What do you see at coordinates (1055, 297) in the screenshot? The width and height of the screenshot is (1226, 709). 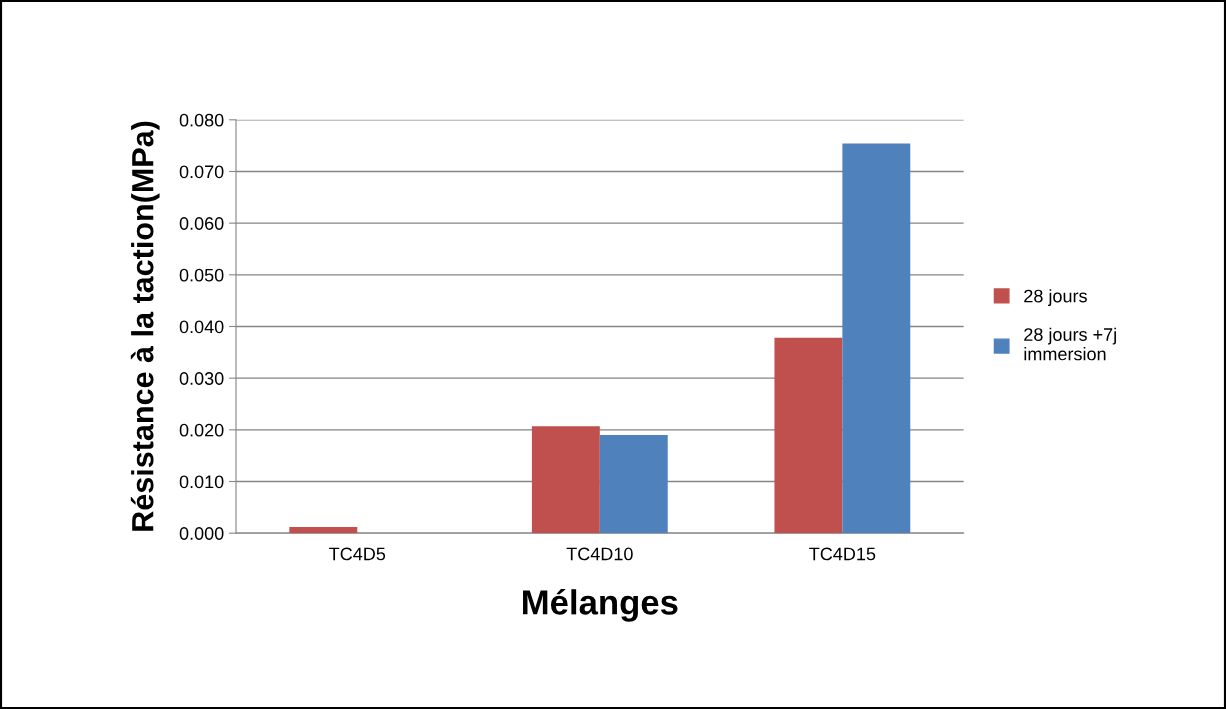 I see `legend-label: 28 jours` at bounding box center [1055, 297].